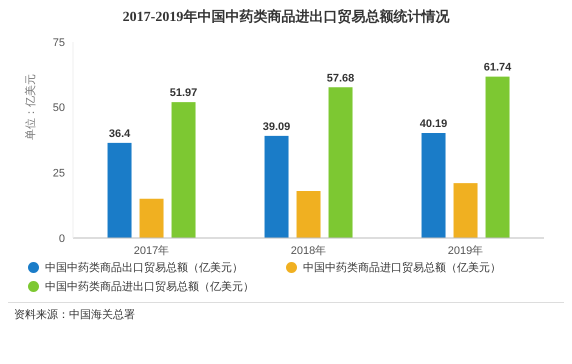 Image resolution: width=572 pixels, height=364 pixels. I want to click on y-tick-label: 75, so click(58, 42).